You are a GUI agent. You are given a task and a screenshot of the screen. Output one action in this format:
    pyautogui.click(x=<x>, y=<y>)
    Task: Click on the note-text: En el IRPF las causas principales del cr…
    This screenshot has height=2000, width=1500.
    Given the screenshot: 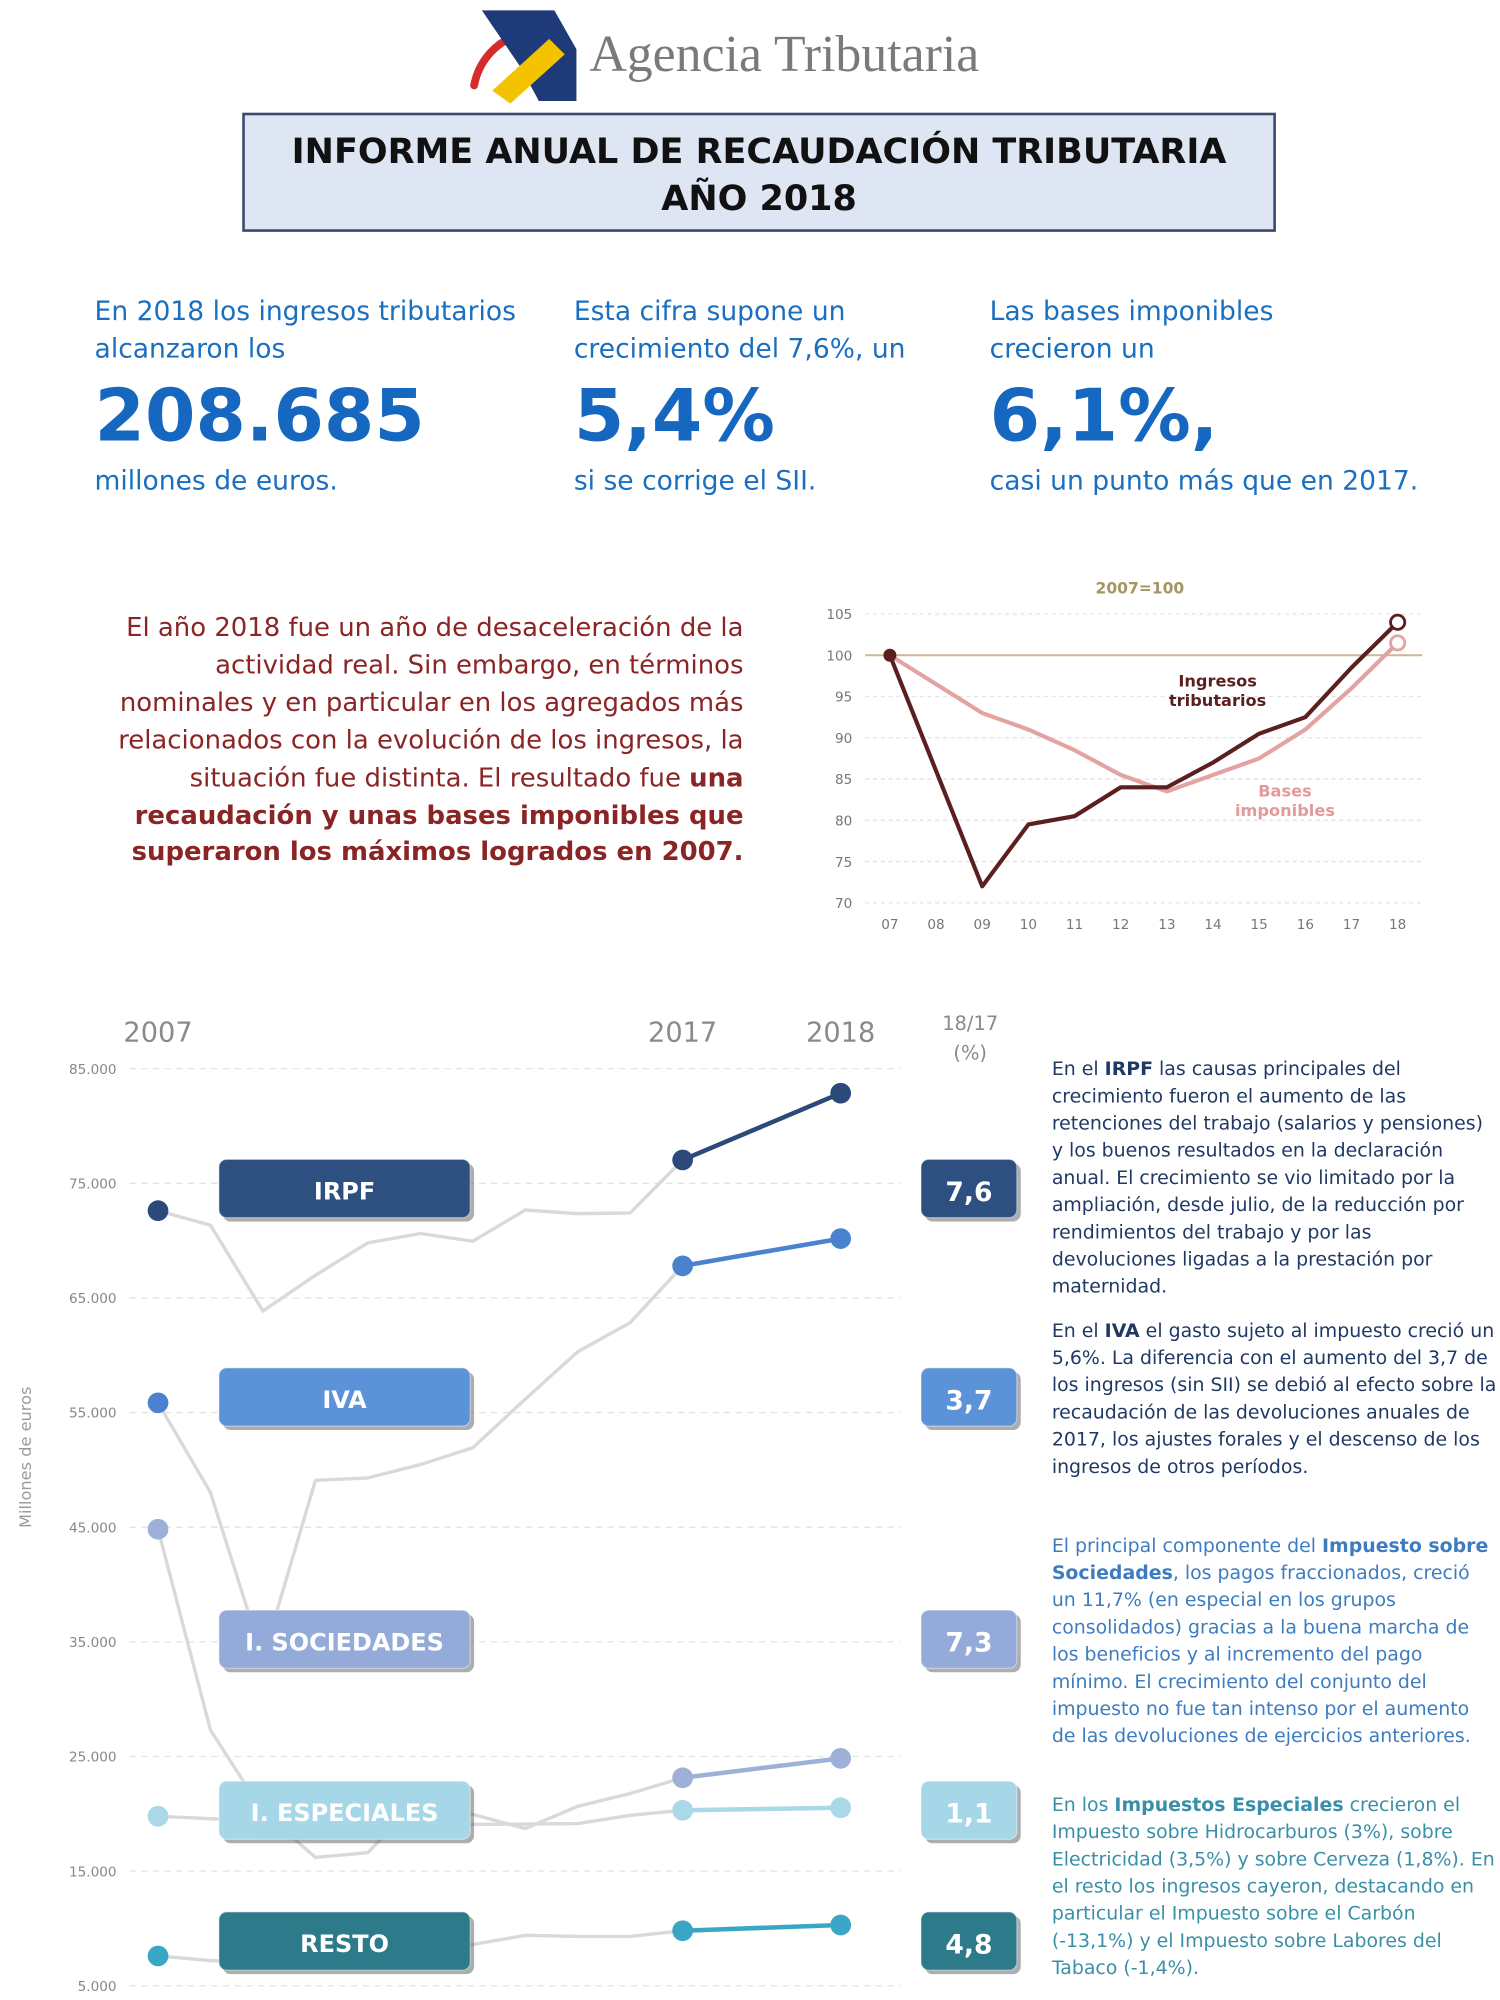 What is the action you would take?
    pyautogui.click(x=1275, y=1178)
    